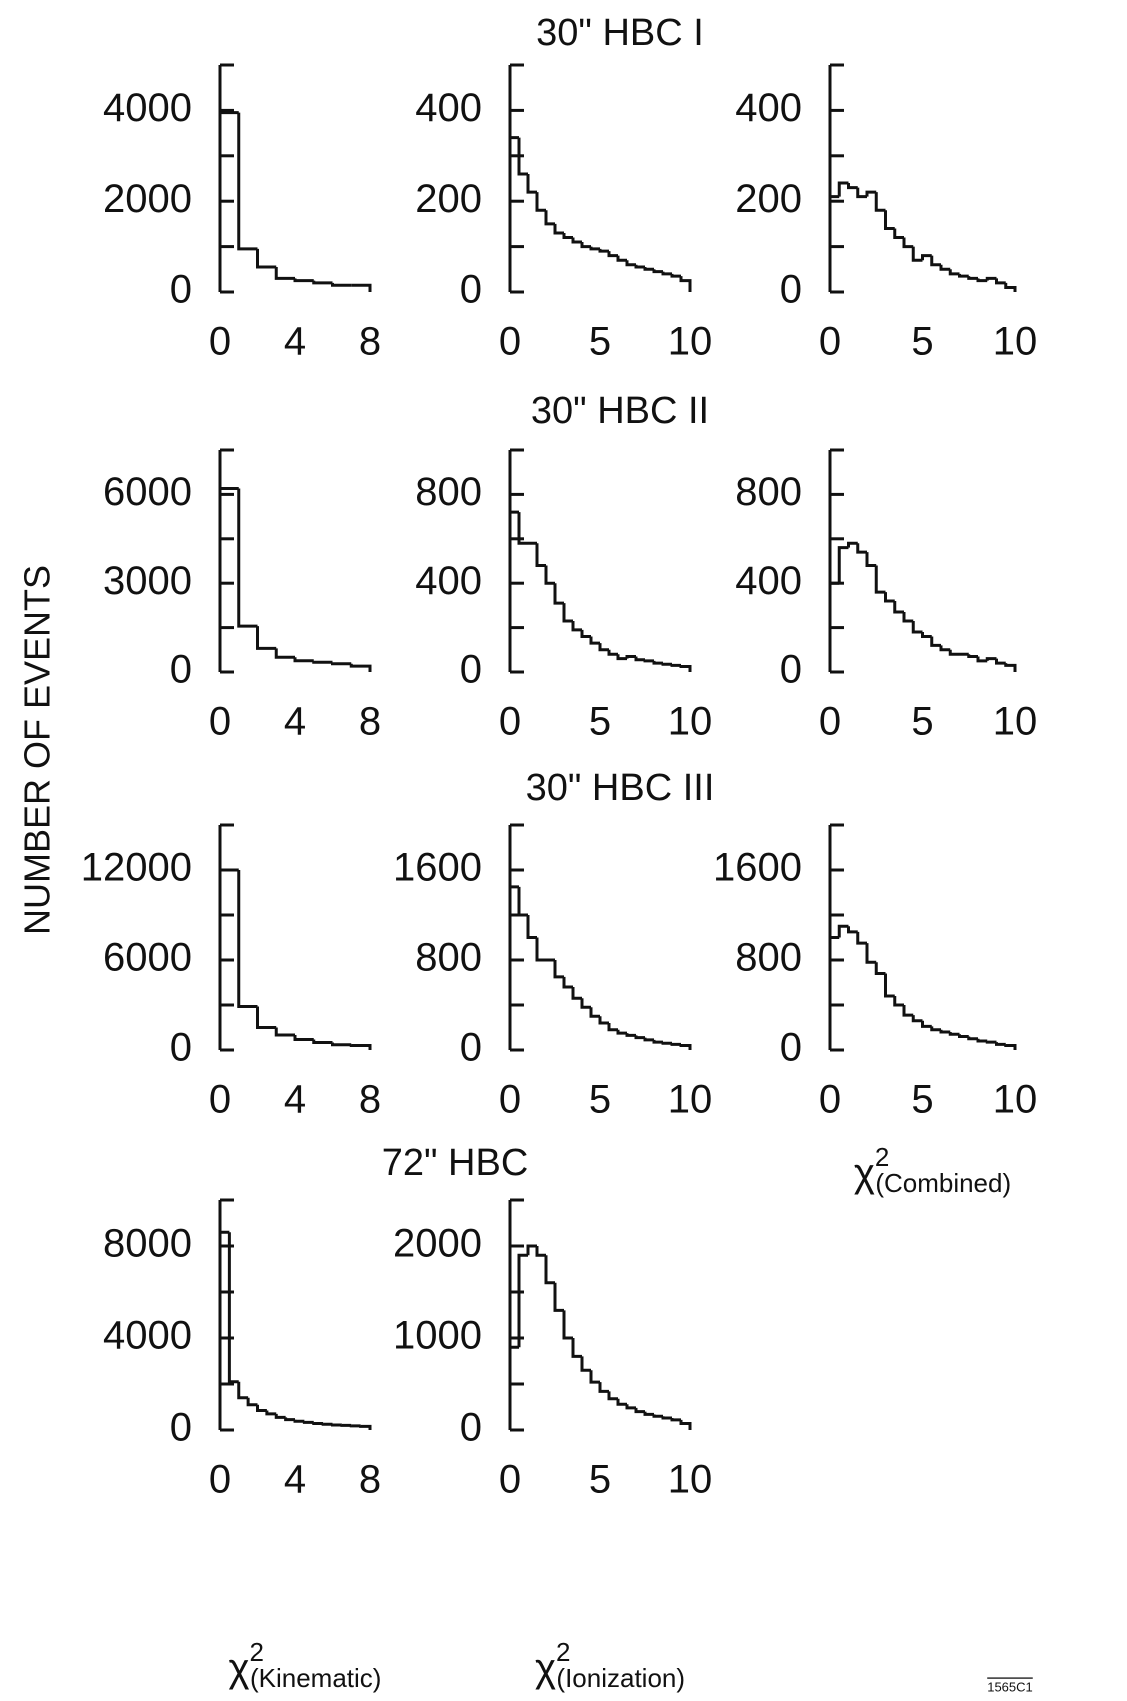 This screenshot has width=1127, height=1701. What do you see at coordinates (943, 1183) in the screenshot?
I see `x-label-subscript: (Combined)` at bounding box center [943, 1183].